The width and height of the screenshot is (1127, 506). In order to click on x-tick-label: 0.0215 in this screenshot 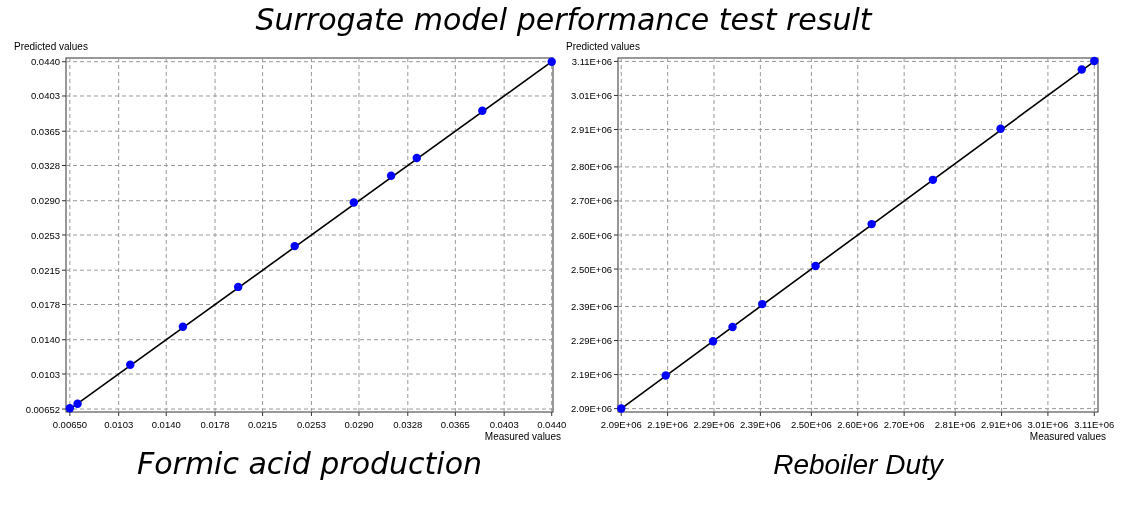, I will do `click(263, 424)`.